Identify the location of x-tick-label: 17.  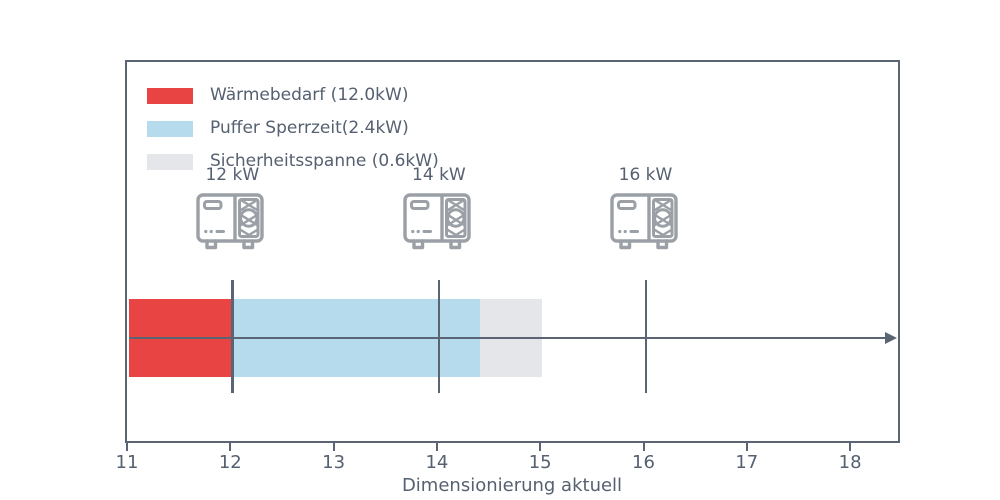
(747, 462).